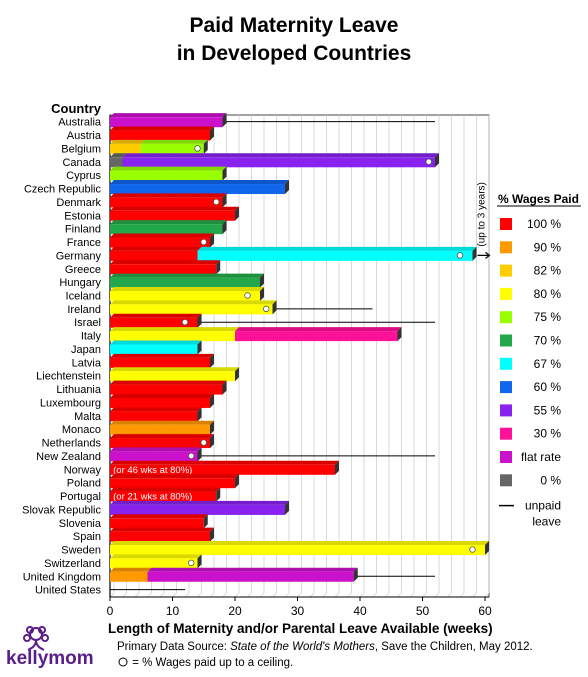  What do you see at coordinates (62, 577) in the screenshot?
I see `country-label: United Kingdom` at bounding box center [62, 577].